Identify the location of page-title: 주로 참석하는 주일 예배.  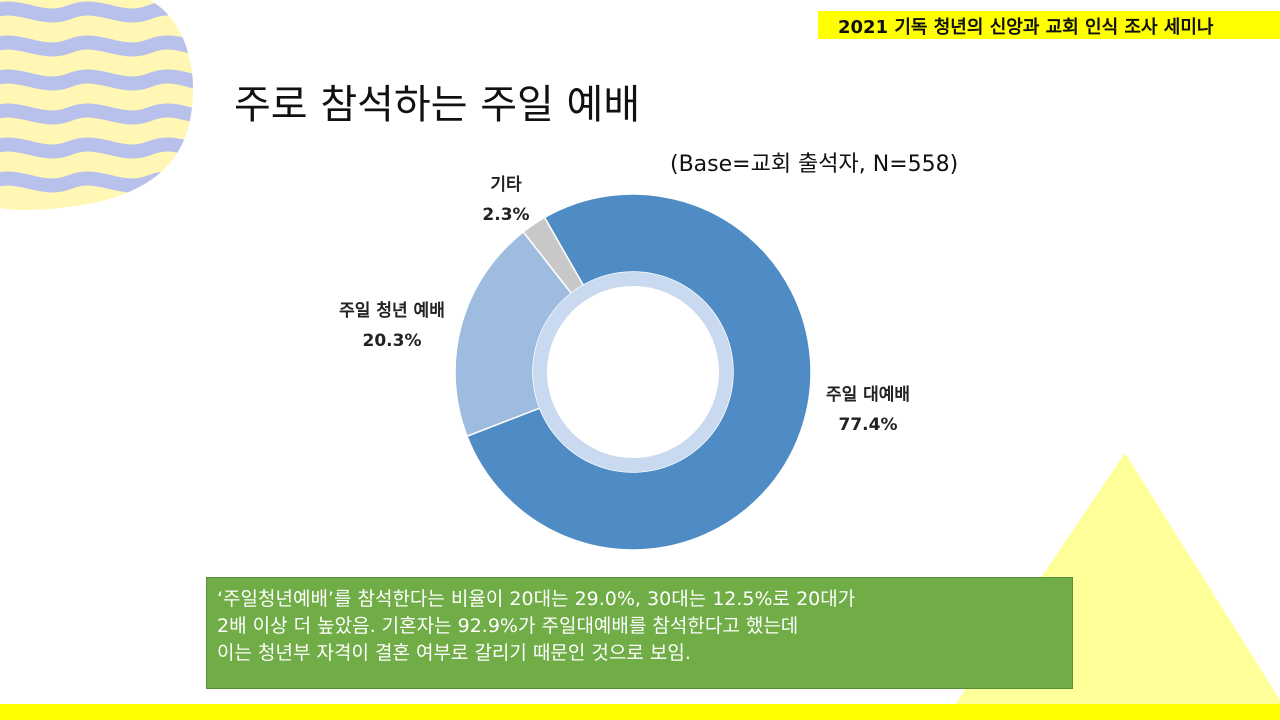
(437, 105).